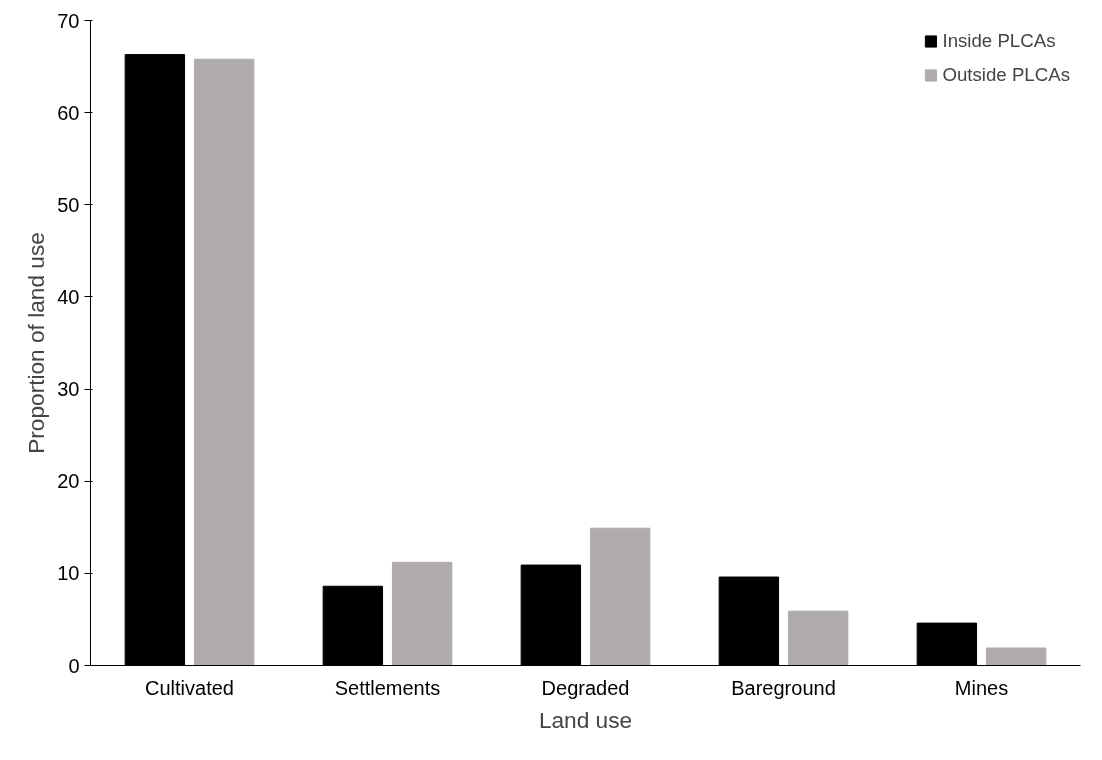 Image resolution: width=1102 pixels, height=760 pixels. I want to click on x-axis-title: Land use, so click(585, 719).